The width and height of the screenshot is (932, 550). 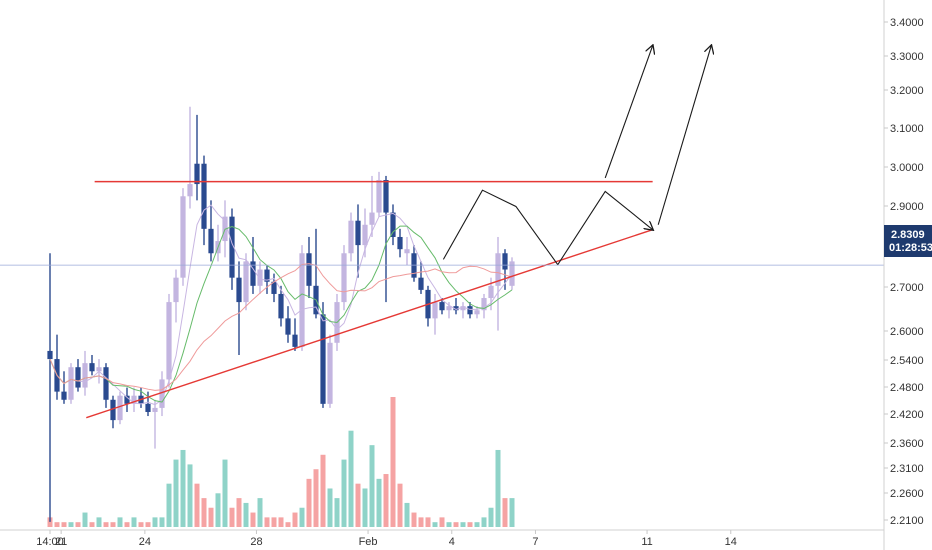 What do you see at coordinates (907, 494) in the screenshot?
I see `price-tick-label: 2.2600` at bounding box center [907, 494].